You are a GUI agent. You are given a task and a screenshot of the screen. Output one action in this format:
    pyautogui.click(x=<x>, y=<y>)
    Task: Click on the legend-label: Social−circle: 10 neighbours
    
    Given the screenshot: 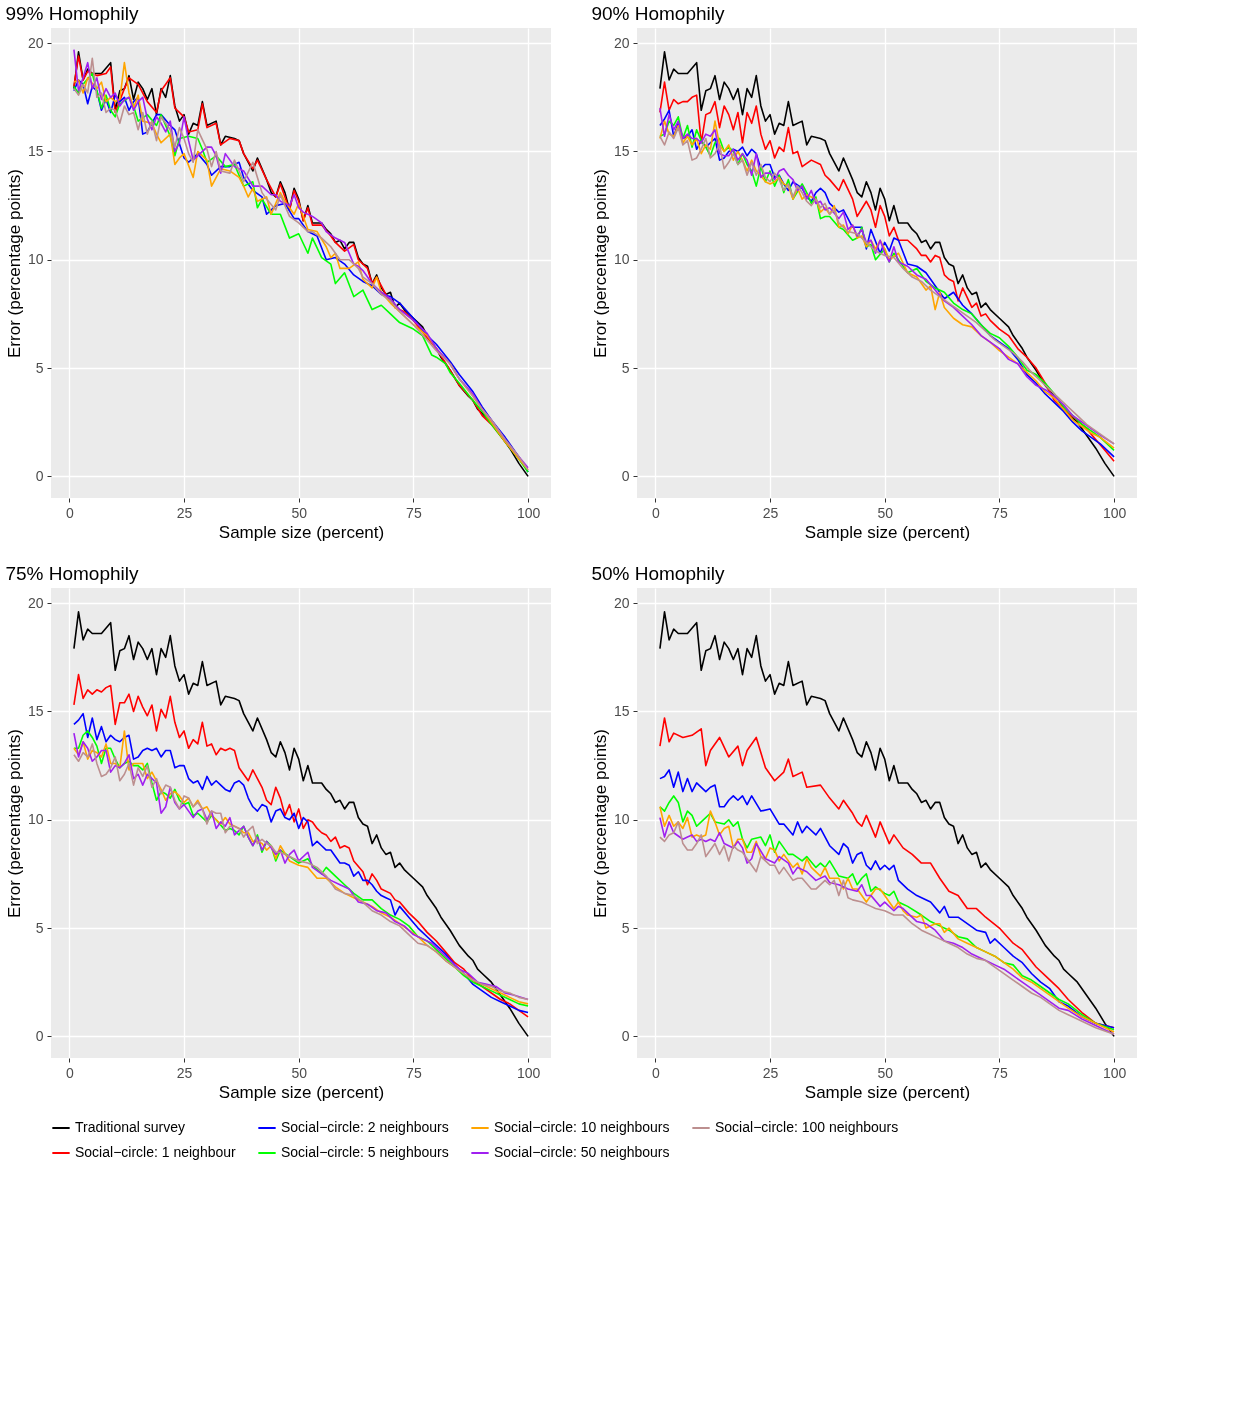 What is the action you would take?
    pyautogui.click(x=582, y=1127)
    